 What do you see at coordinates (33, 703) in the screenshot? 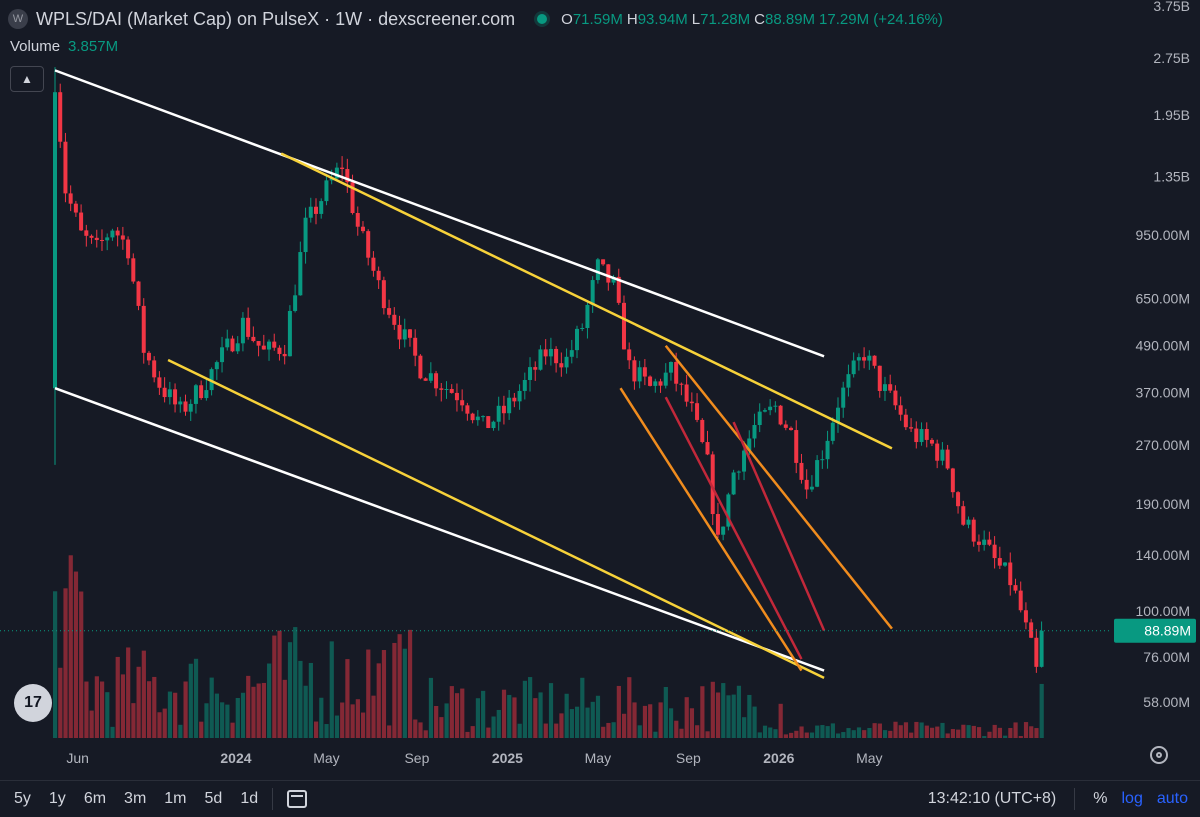
I see `tradingview-logo-icon: 17` at bounding box center [33, 703].